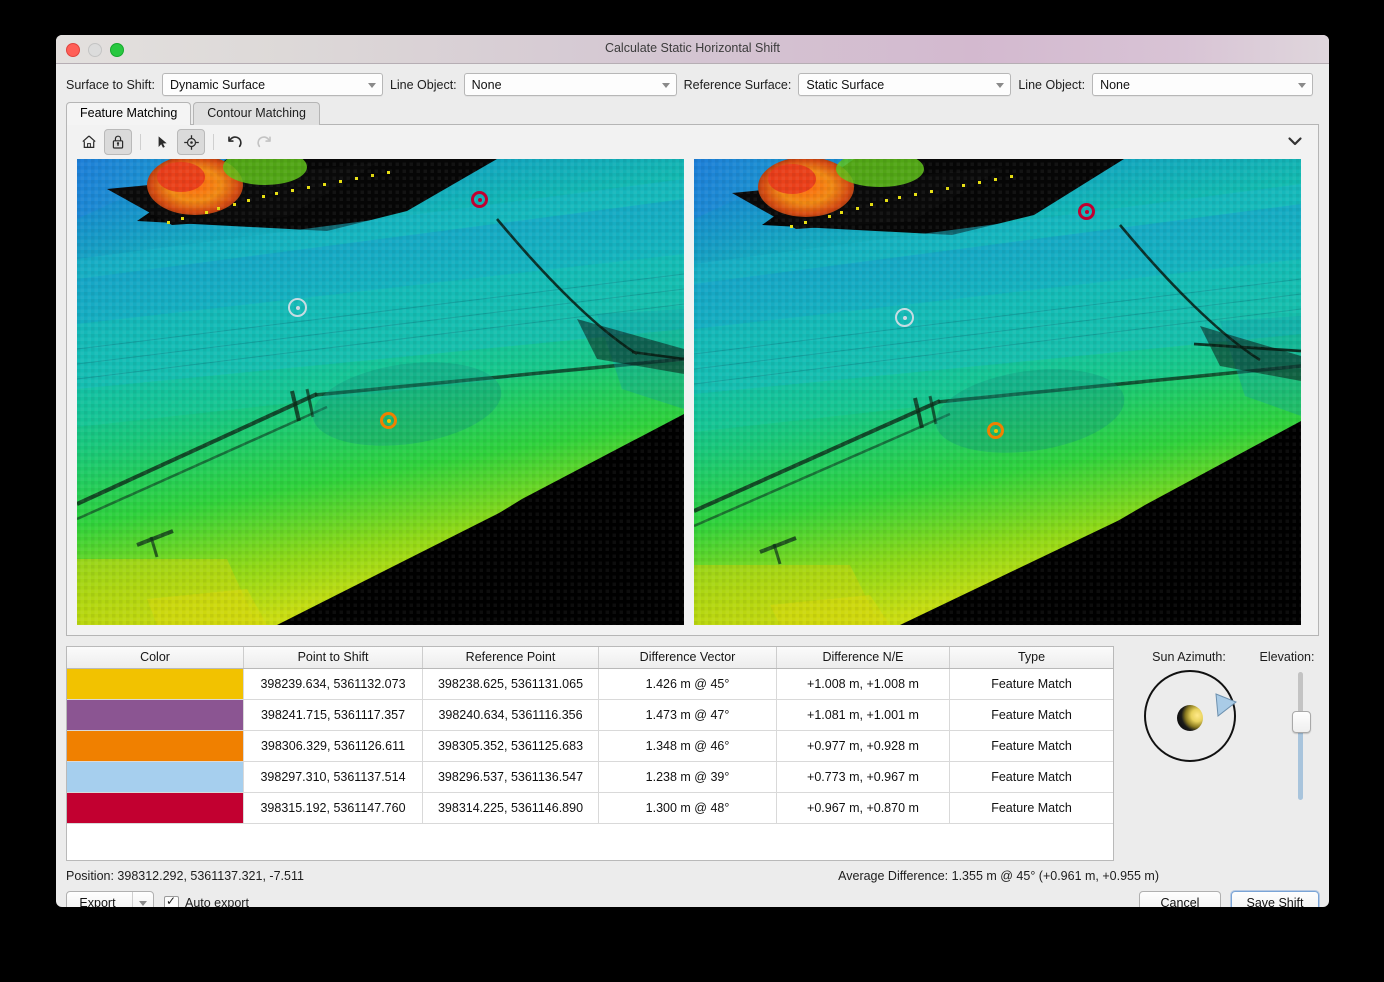 The image size is (1384, 982). I want to click on column-header-difference-vector: Difference Vector, so click(688, 657).